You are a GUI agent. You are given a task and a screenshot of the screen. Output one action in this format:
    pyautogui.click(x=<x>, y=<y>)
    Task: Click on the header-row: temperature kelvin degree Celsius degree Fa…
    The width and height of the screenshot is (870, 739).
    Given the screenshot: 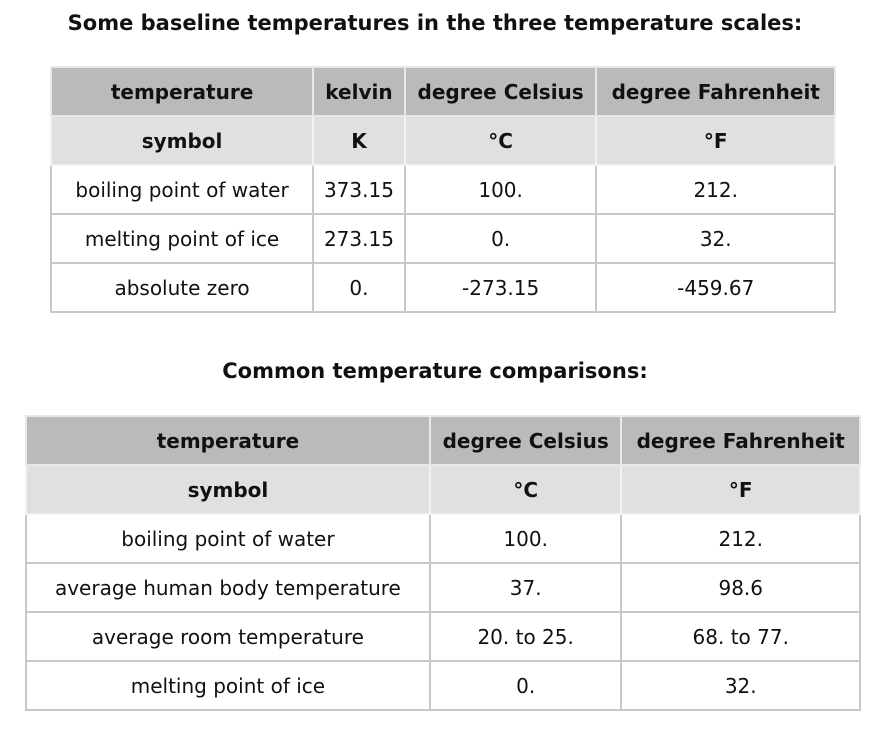 What is the action you would take?
    pyautogui.click(x=442, y=91)
    